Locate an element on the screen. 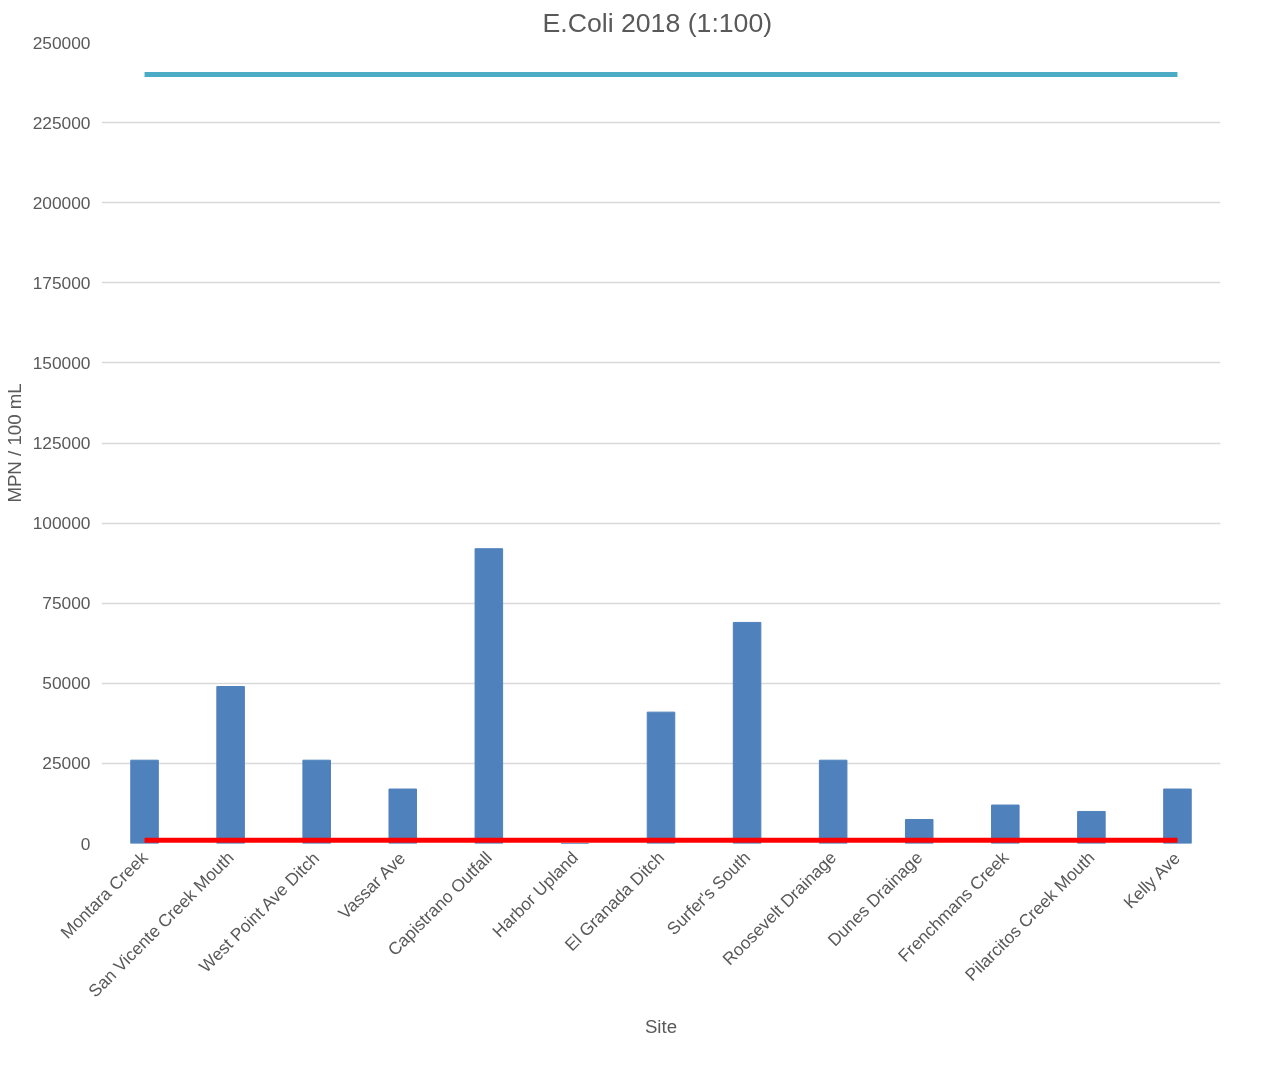 The width and height of the screenshot is (1276, 1068). y-tick-label: 225000 is located at coordinates (61, 122).